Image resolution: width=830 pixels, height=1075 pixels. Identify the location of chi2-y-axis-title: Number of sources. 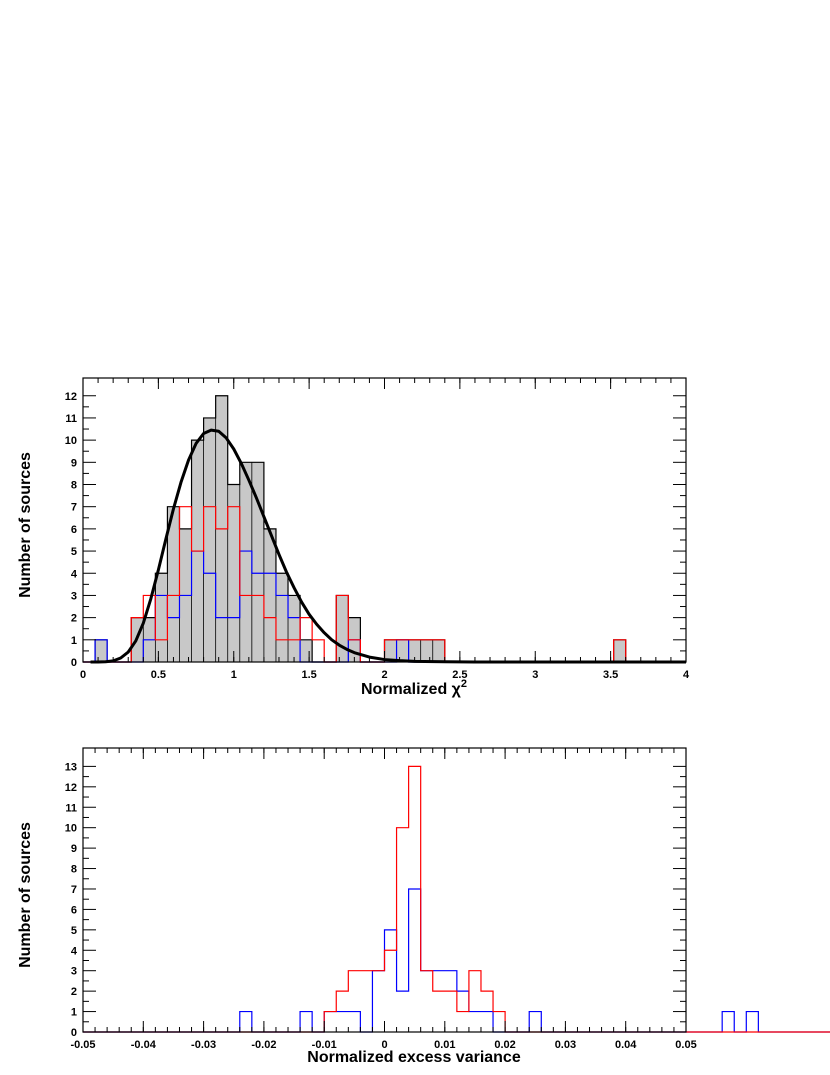
(25, 525).